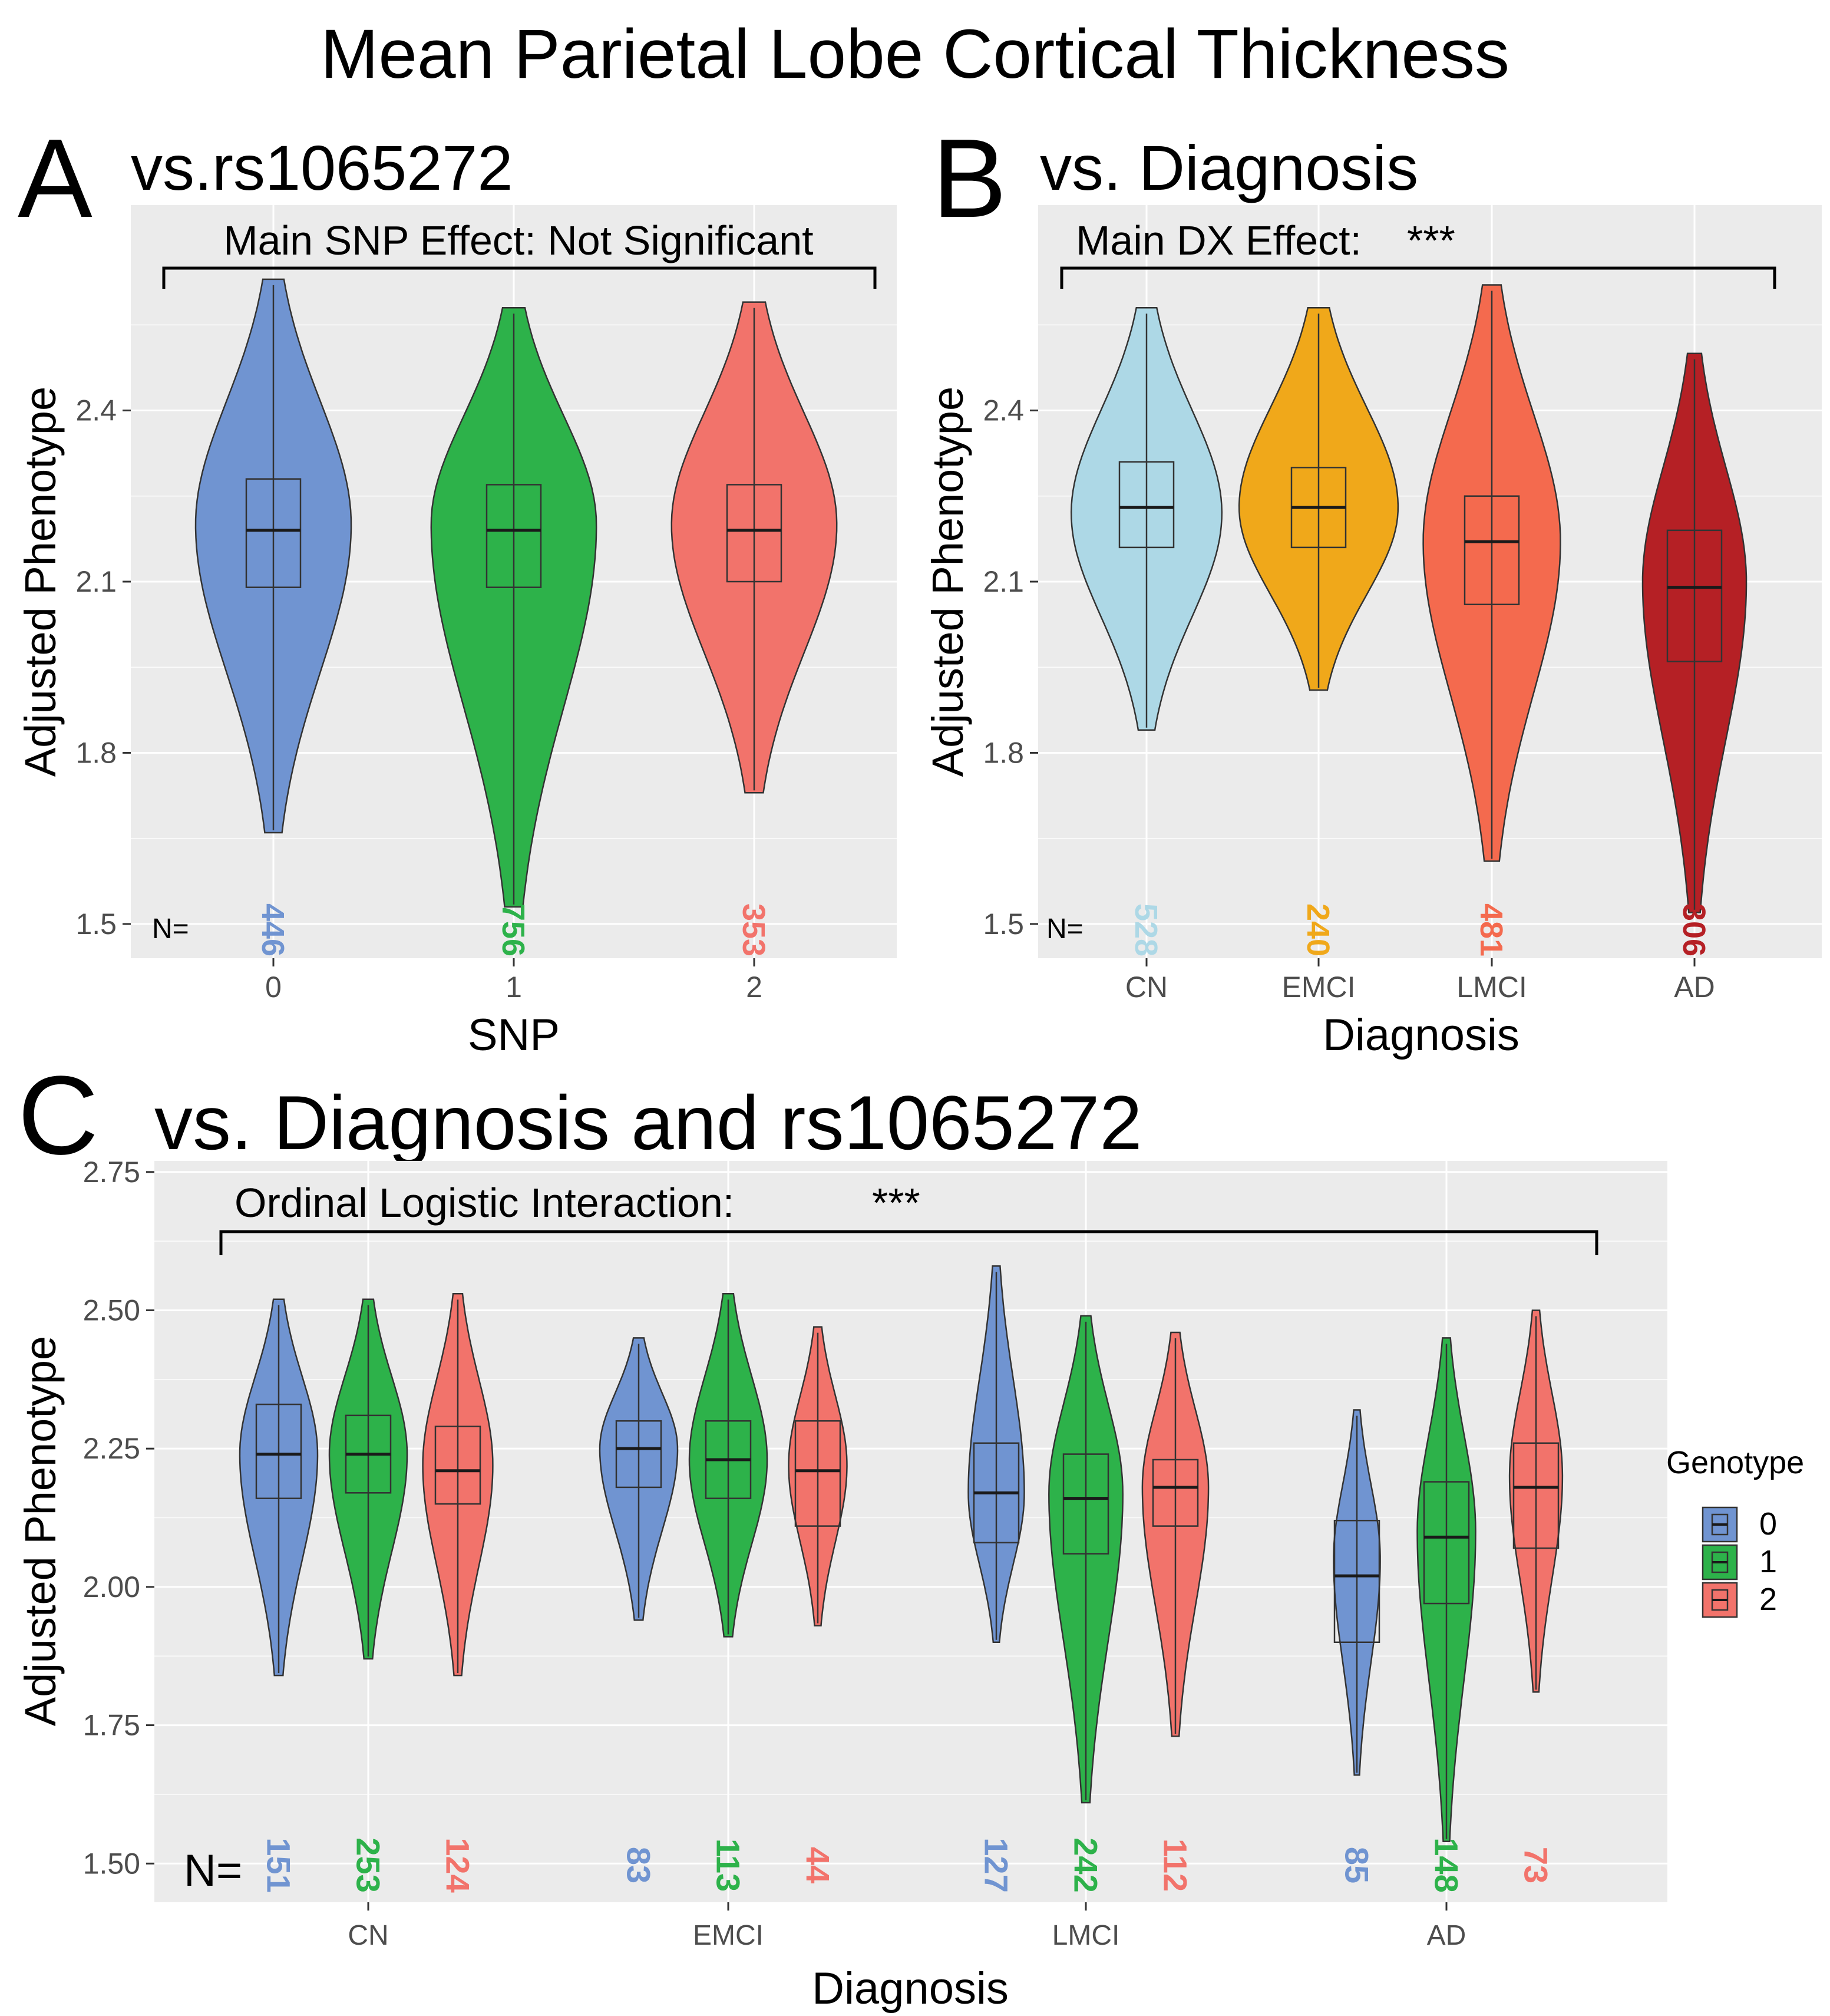 This screenshot has width=1830, height=2016. I want to click on panel-c-annotation-label: Ordinal Logistic Interaction:, so click(484, 1203).